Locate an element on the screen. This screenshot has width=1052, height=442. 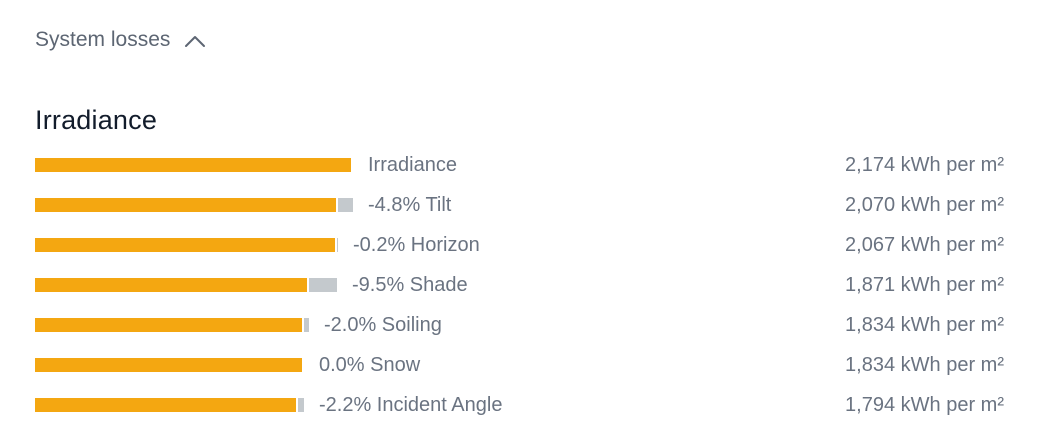
bar-label: -0.2% Horizon is located at coordinates (416, 244).